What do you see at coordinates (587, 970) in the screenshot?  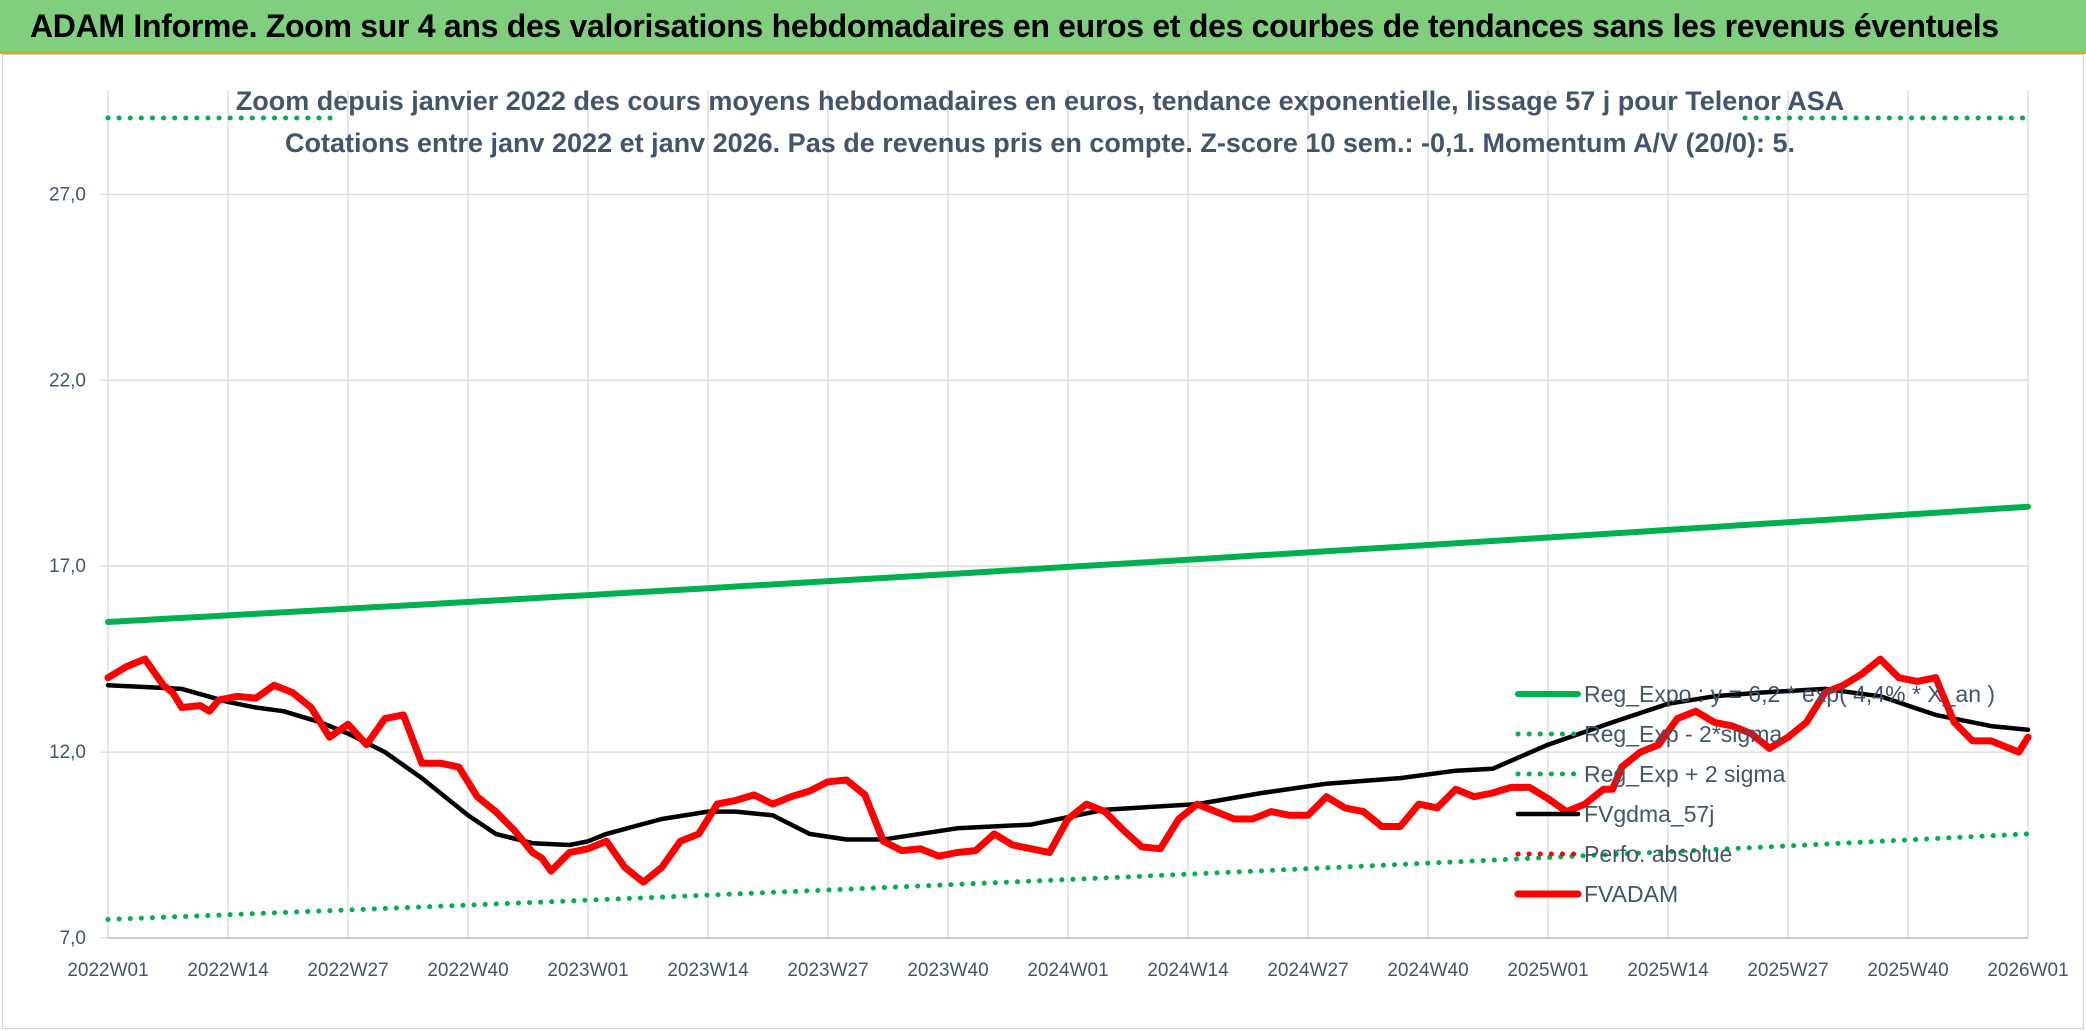 I see `x-tick-label: 2023W01` at bounding box center [587, 970].